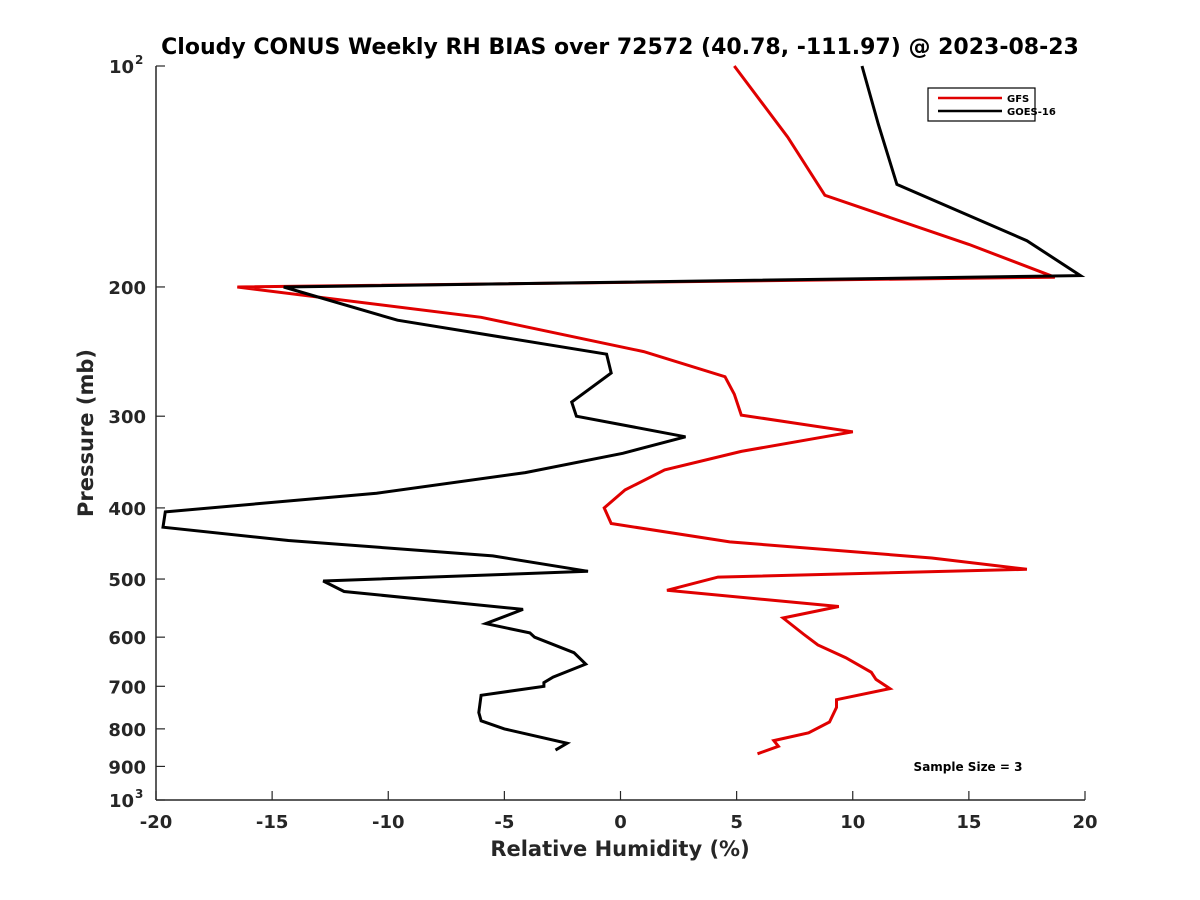 This screenshot has height=900, width=1200. Describe the element at coordinates (127, 288) in the screenshot. I see `y-tick-label: 200` at that location.